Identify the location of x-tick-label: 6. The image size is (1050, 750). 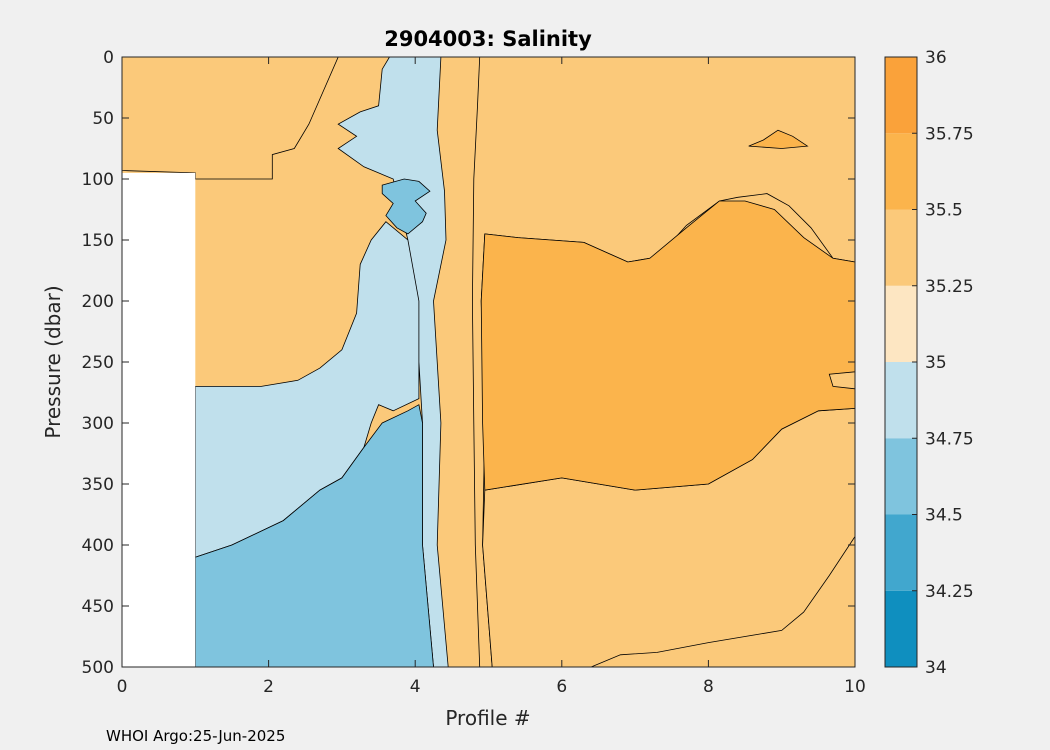
(561, 687).